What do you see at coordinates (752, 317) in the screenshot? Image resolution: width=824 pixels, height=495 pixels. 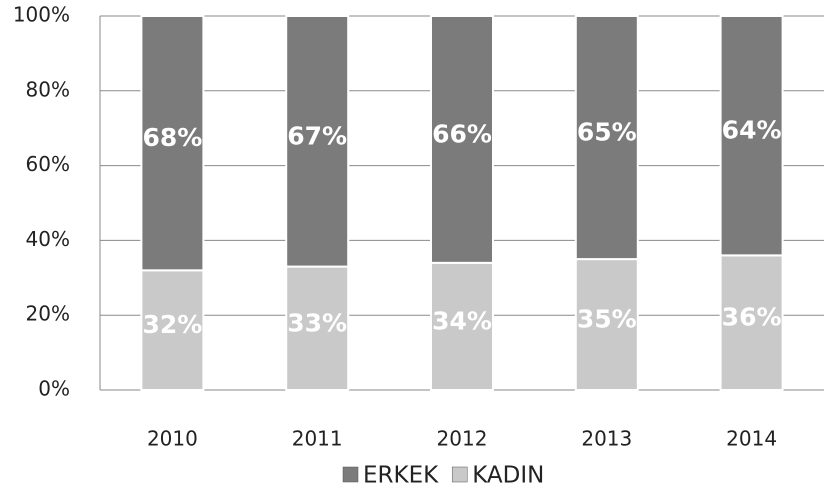 I see `value-label: 36%` at bounding box center [752, 317].